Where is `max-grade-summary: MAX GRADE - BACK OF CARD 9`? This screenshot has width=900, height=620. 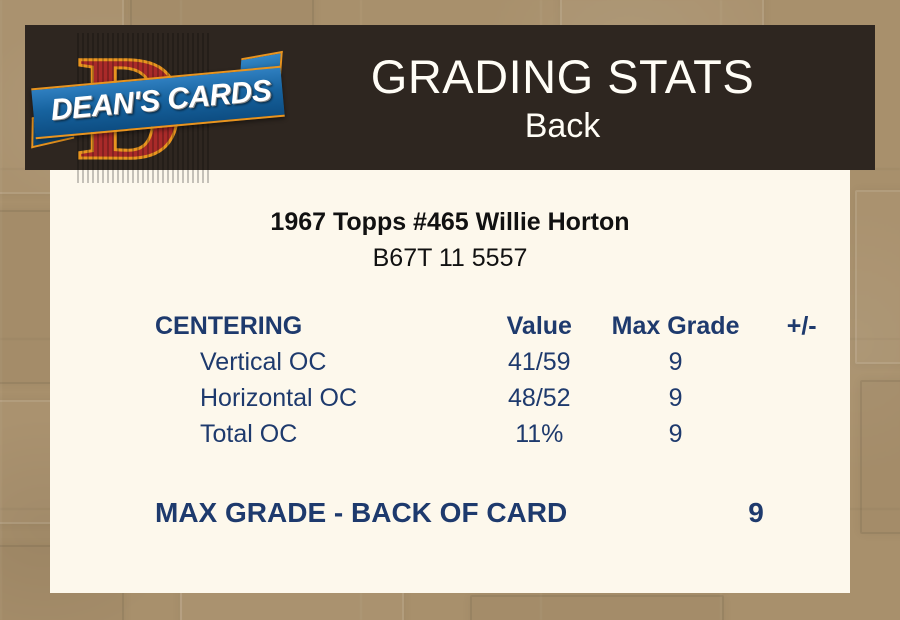 max-grade-summary: MAX GRADE - BACK OF CARD 9 is located at coordinates (450, 513).